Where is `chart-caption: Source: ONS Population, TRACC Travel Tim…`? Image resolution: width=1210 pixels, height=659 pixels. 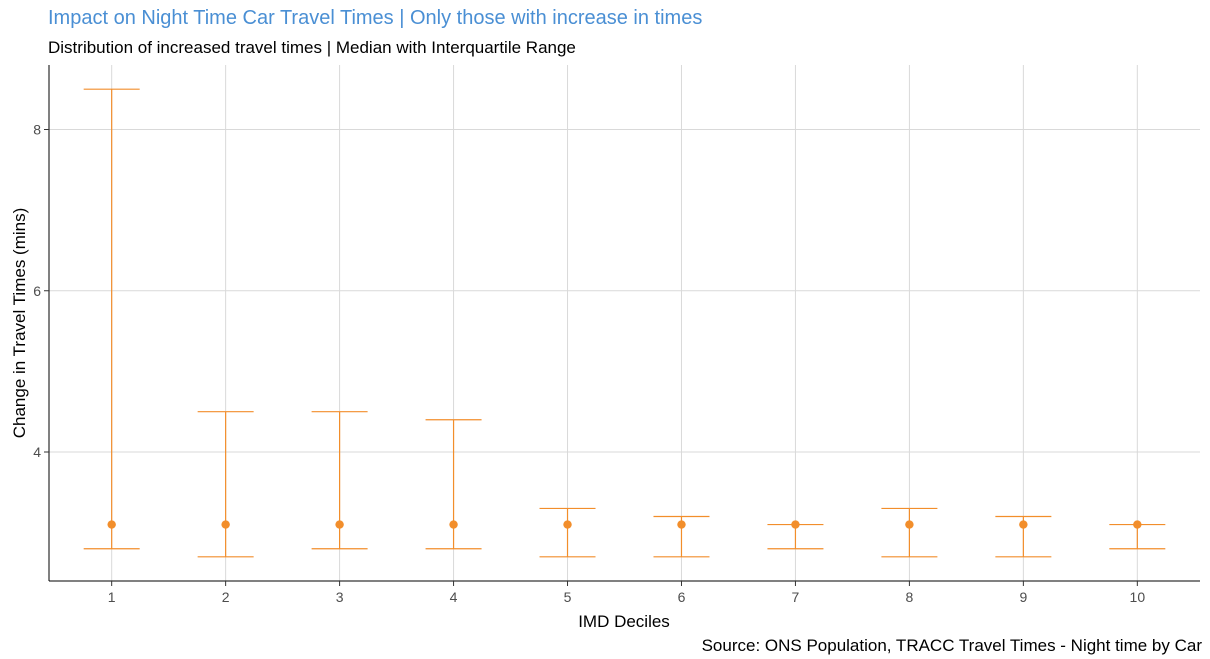
chart-caption: Source: ONS Population, TRACC Travel Tim… is located at coordinates (951, 645).